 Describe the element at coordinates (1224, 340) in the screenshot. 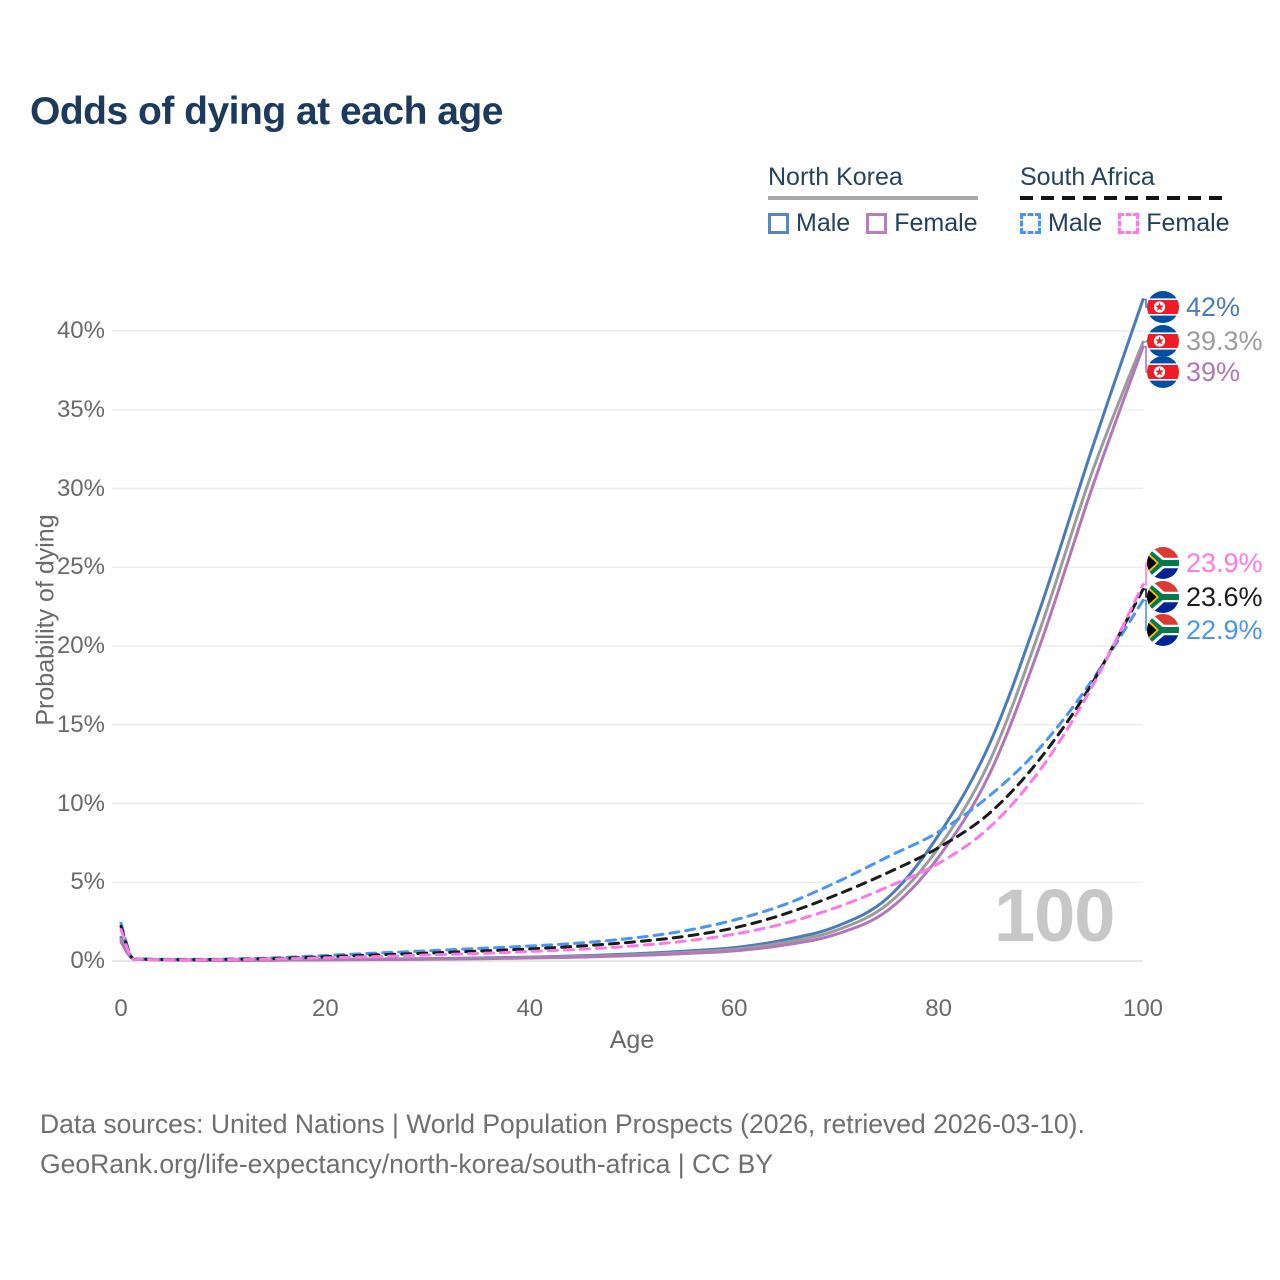

I see `end-label-value: 39.3%` at that location.